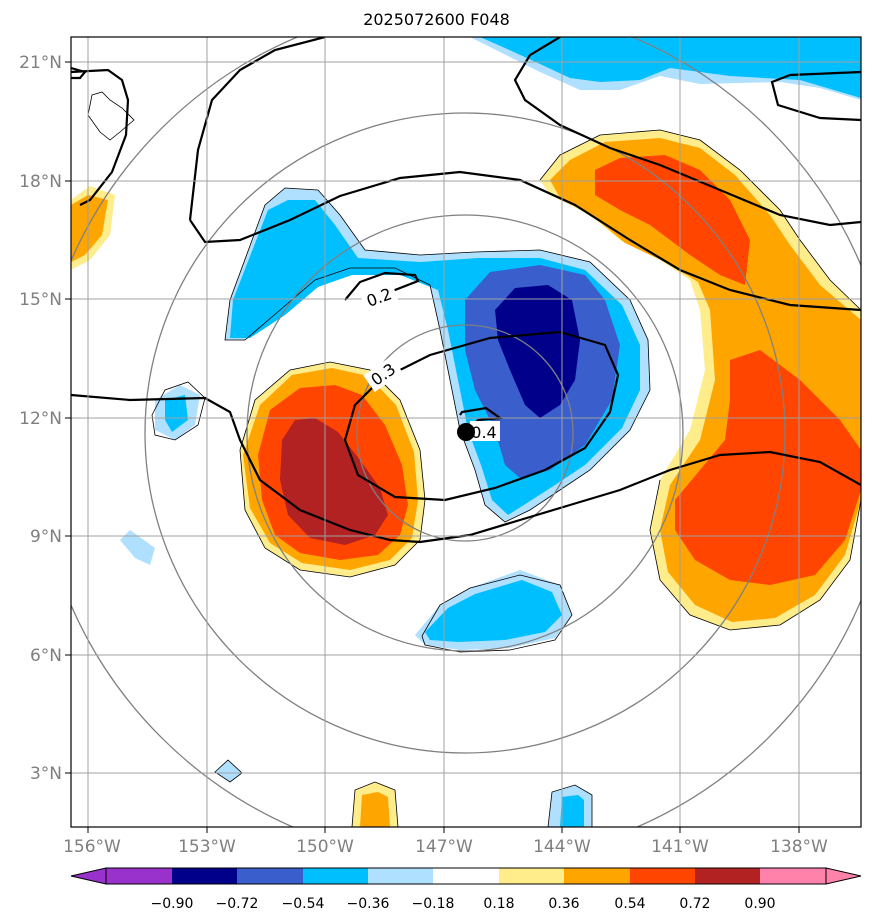  What do you see at coordinates (525, 241) in the screenshot?
I see `thick-contour-north` at bounding box center [525, 241].